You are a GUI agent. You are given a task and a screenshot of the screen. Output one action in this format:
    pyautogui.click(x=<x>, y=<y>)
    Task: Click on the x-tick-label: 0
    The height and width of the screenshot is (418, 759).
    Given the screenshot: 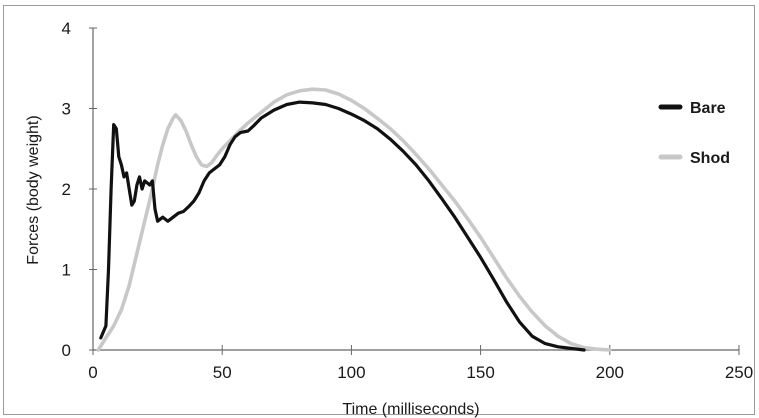 What is the action you would take?
    pyautogui.click(x=92, y=372)
    